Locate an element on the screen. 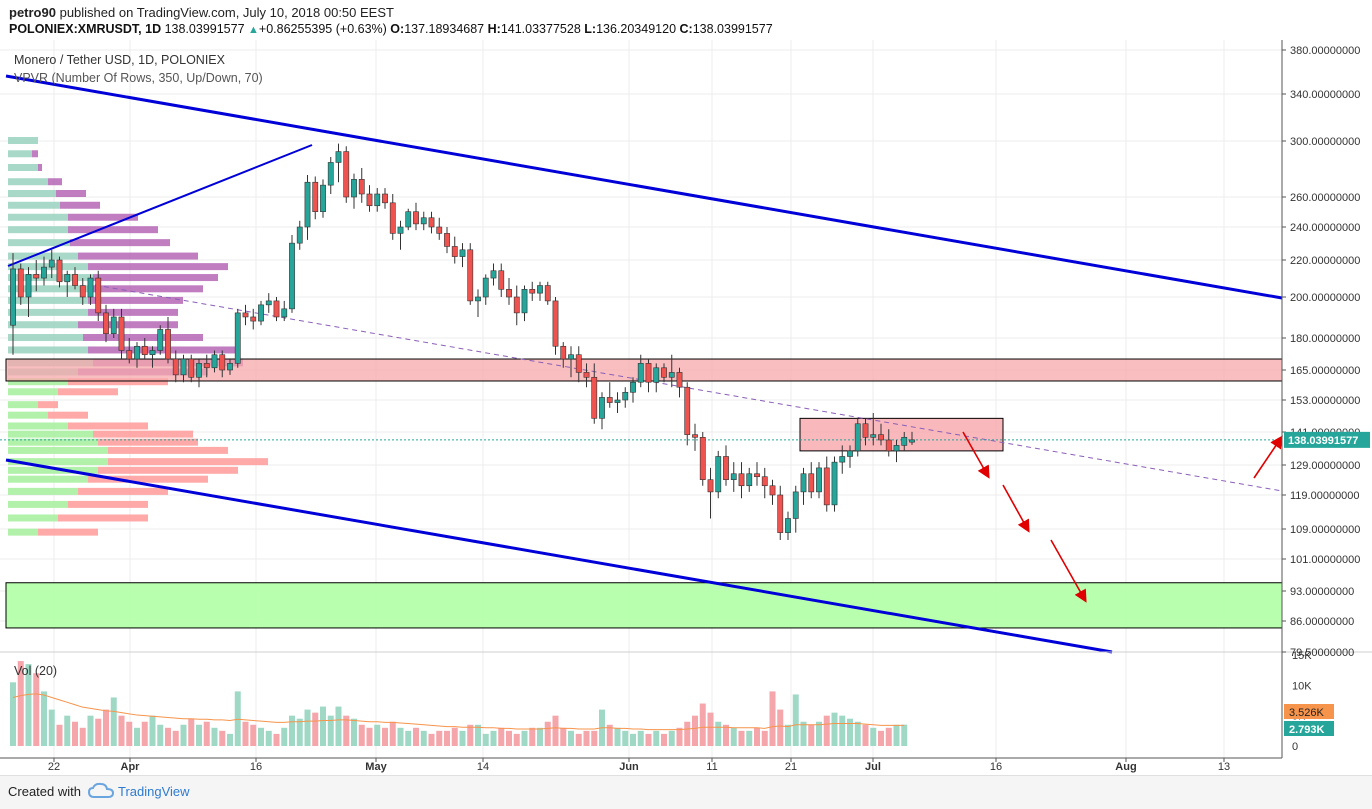  tradingview-brand: TradingView is located at coordinates (154, 791).